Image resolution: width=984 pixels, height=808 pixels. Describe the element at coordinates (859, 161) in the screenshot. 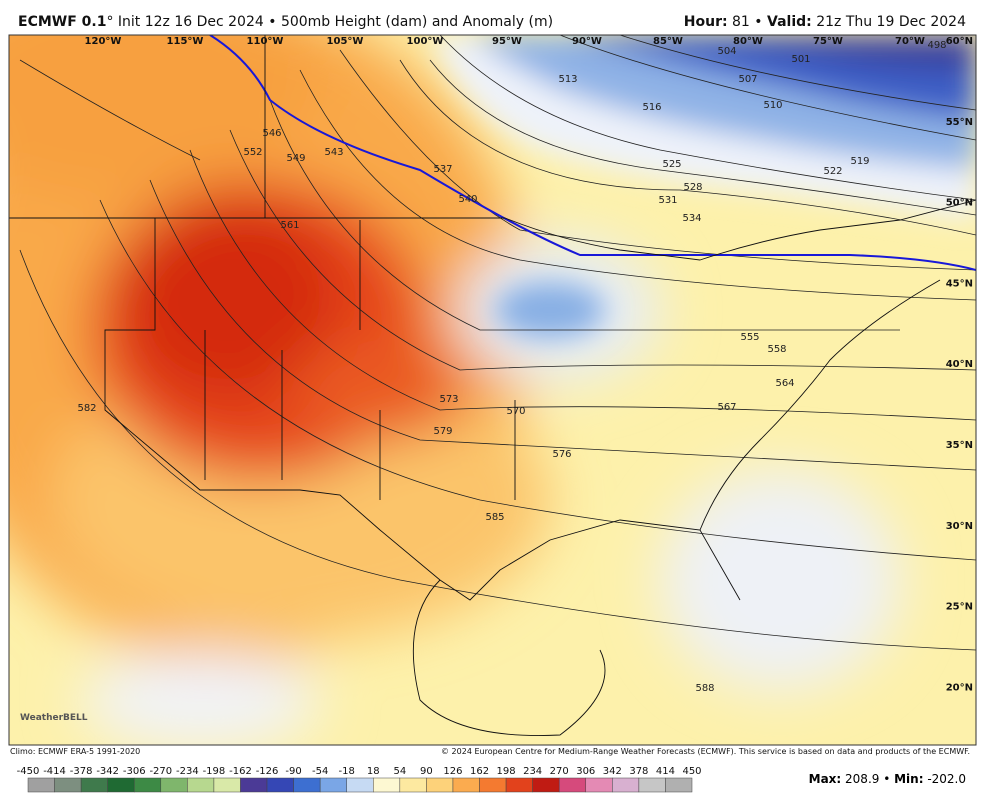

I see `contour-label: 519` at that location.